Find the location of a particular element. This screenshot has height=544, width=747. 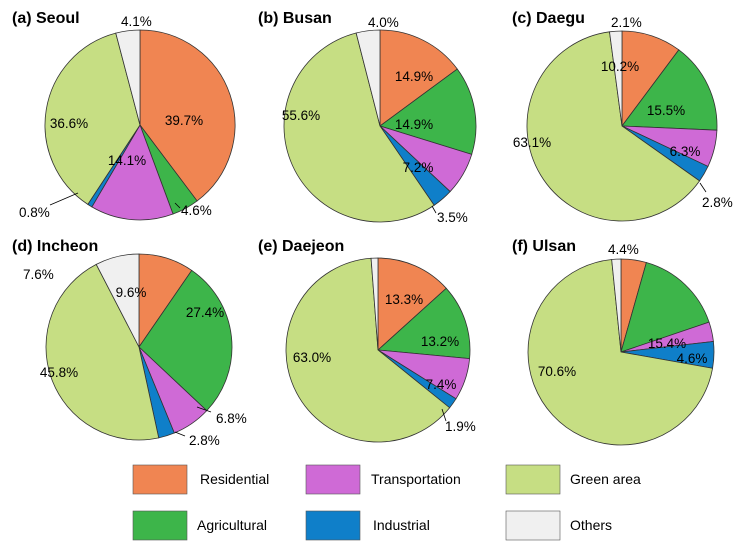

pie-label-residential: 4.4% is located at coordinates (623, 249).